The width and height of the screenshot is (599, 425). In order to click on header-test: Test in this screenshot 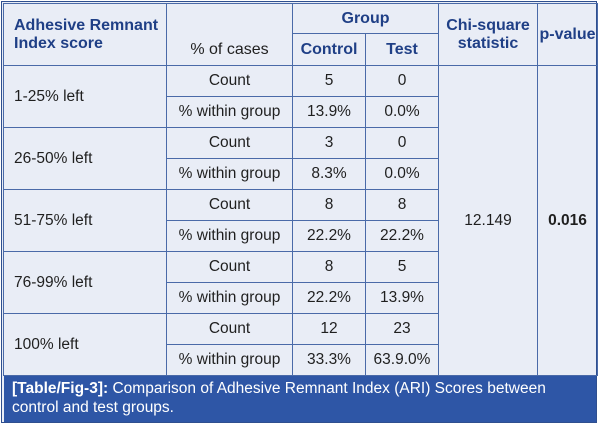, I will do `click(402, 49)`.